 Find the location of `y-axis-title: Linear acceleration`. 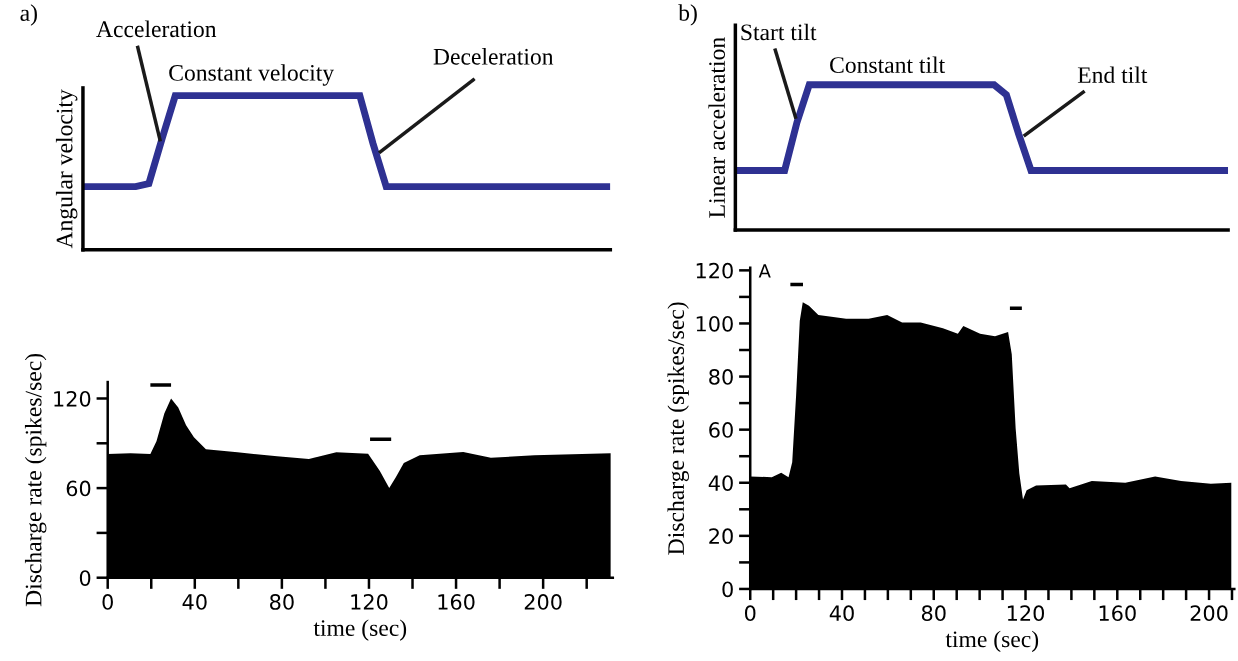

y-axis-title: Linear acceleration is located at coordinates (717, 127).